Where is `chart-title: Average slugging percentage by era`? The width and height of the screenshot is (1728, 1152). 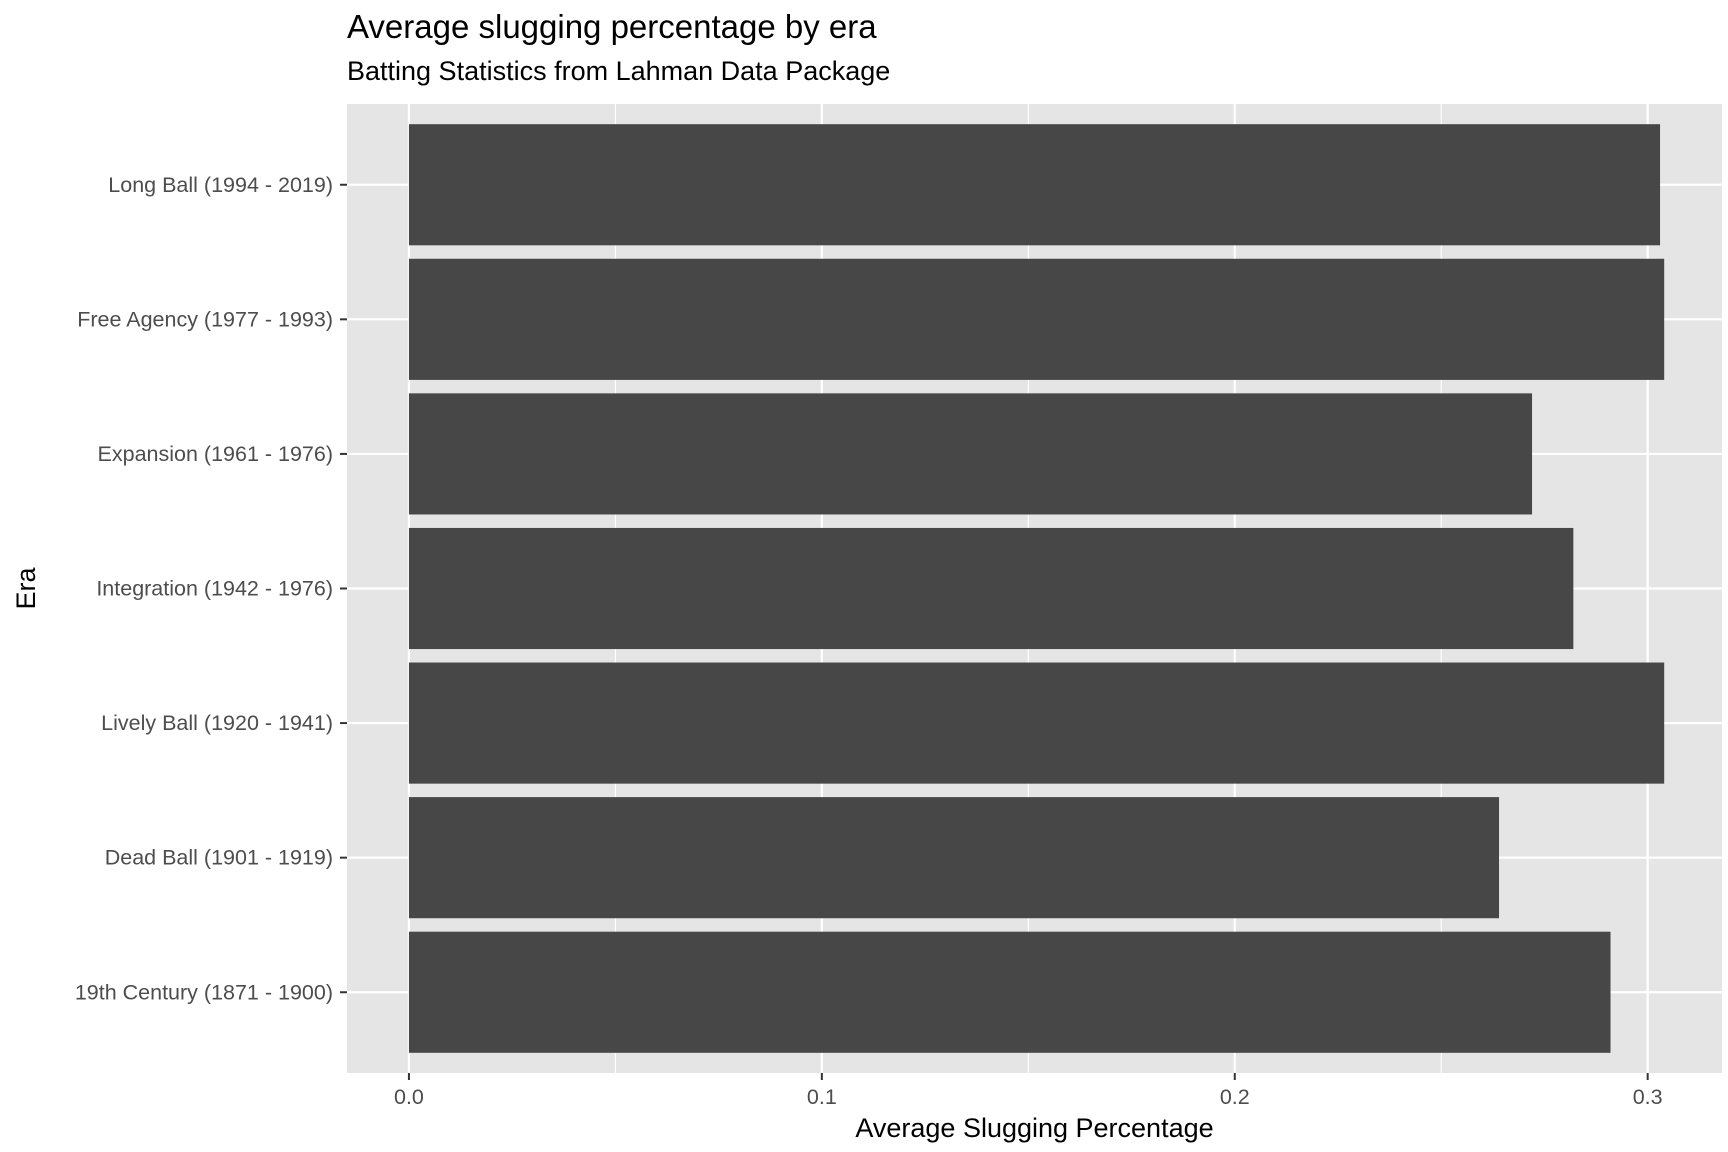 chart-title: Average slugging percentage by era is located at coordinates (612, 26).